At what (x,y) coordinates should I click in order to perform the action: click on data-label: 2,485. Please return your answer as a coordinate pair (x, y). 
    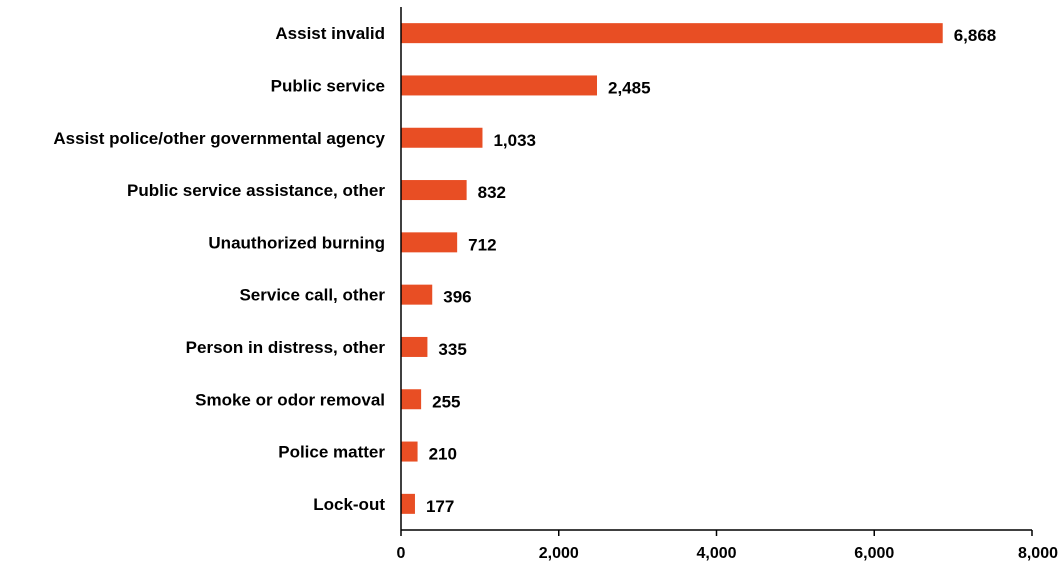
    Looking at the image, I should click on (629, 87).